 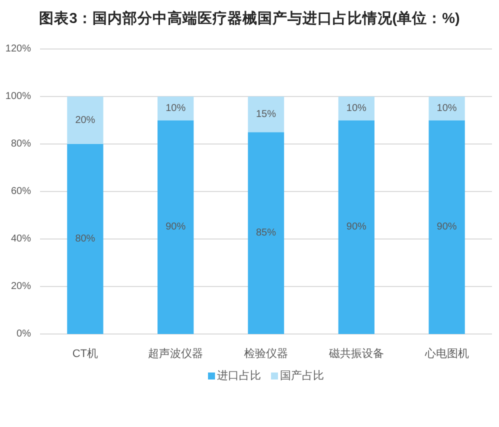 I want to click on x-tick-label: 磁共振设备, so click(x=356, y=353).